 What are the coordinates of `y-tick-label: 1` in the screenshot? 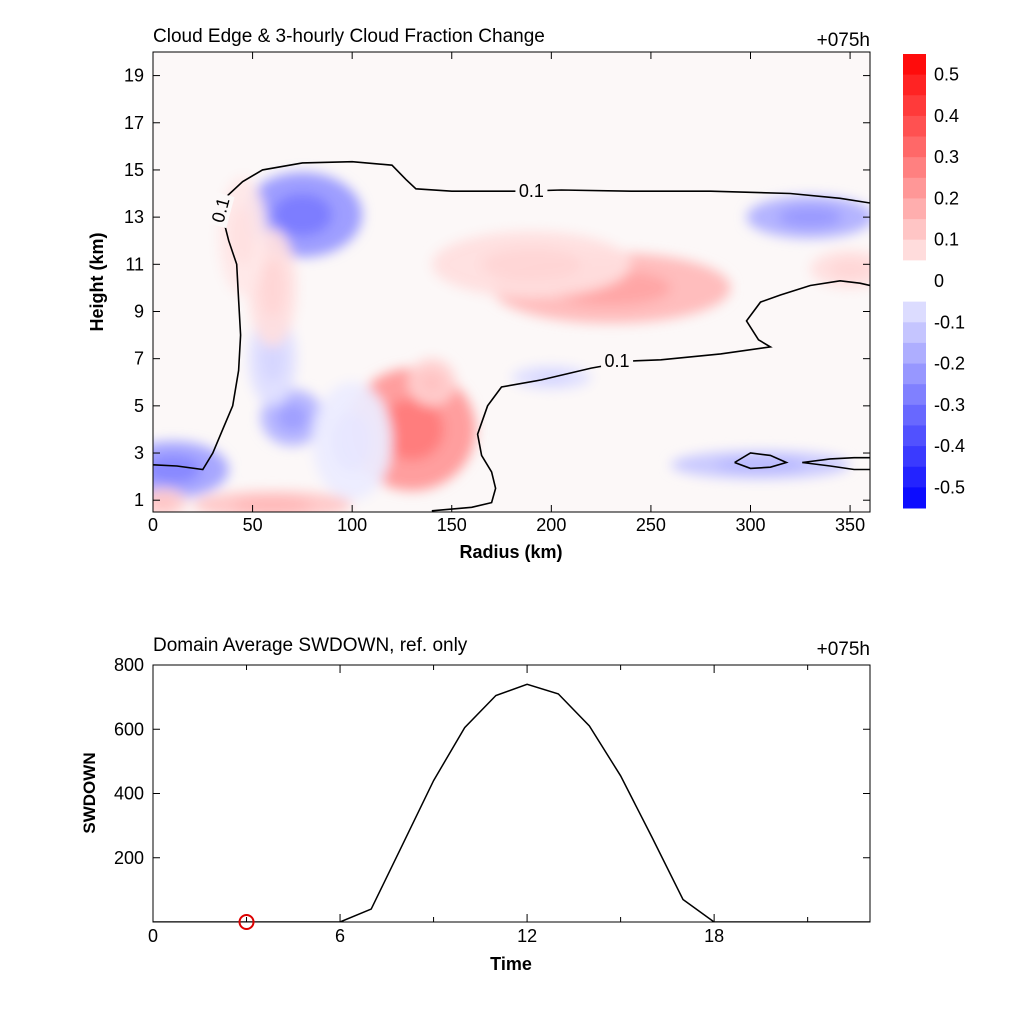 It's located at (139, 500).